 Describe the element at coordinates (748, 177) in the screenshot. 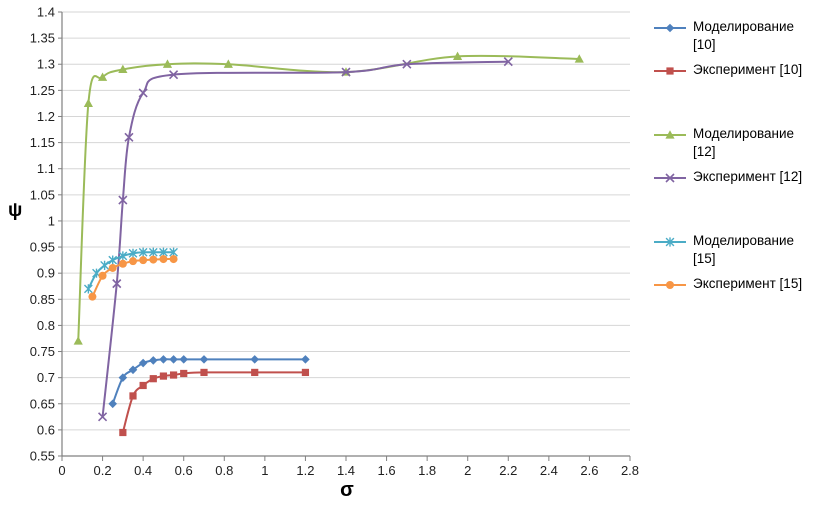

I see `legend-label: Эксперимент [12]` at that location.